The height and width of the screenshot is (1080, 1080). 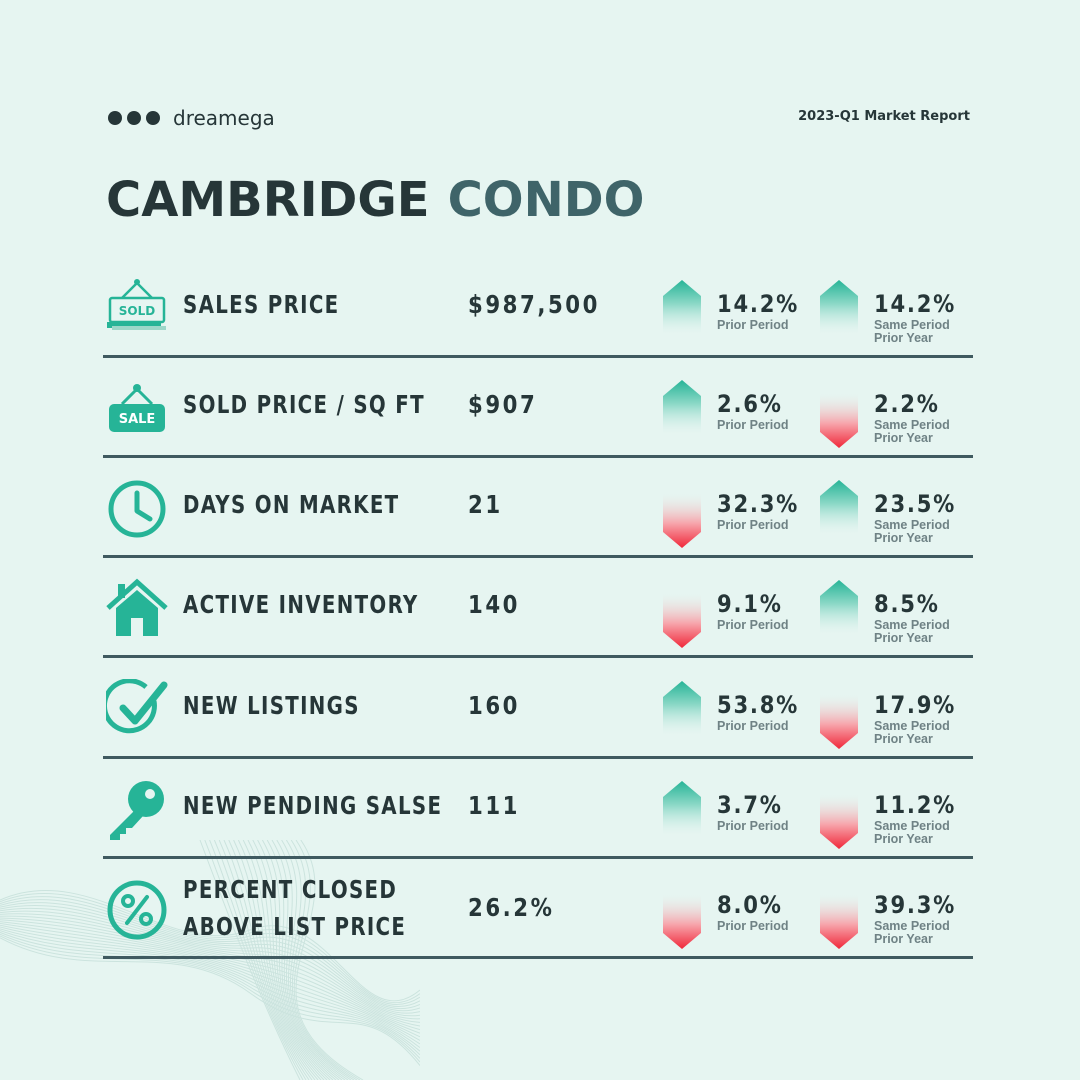 What do you see at coordinates (261, 304) in the screenshot?
I see `metric-label: SALES PRICE` at bounding box center [261, 304].